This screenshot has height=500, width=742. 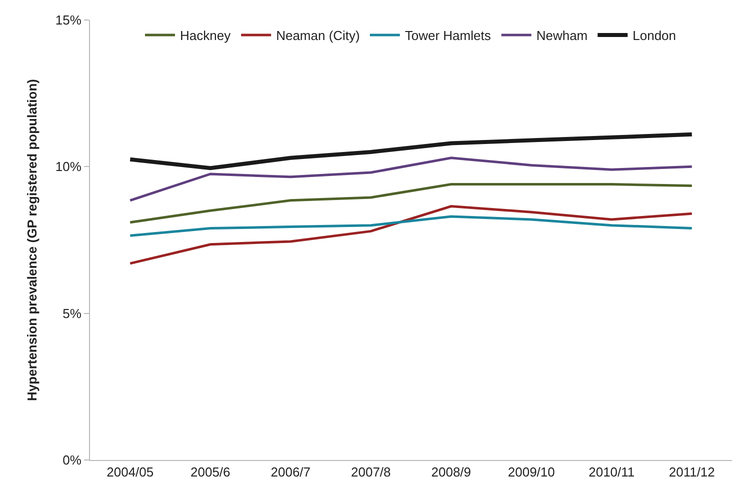 I want to click on legend-label: Neaman (City), so click(x=318, y=36).